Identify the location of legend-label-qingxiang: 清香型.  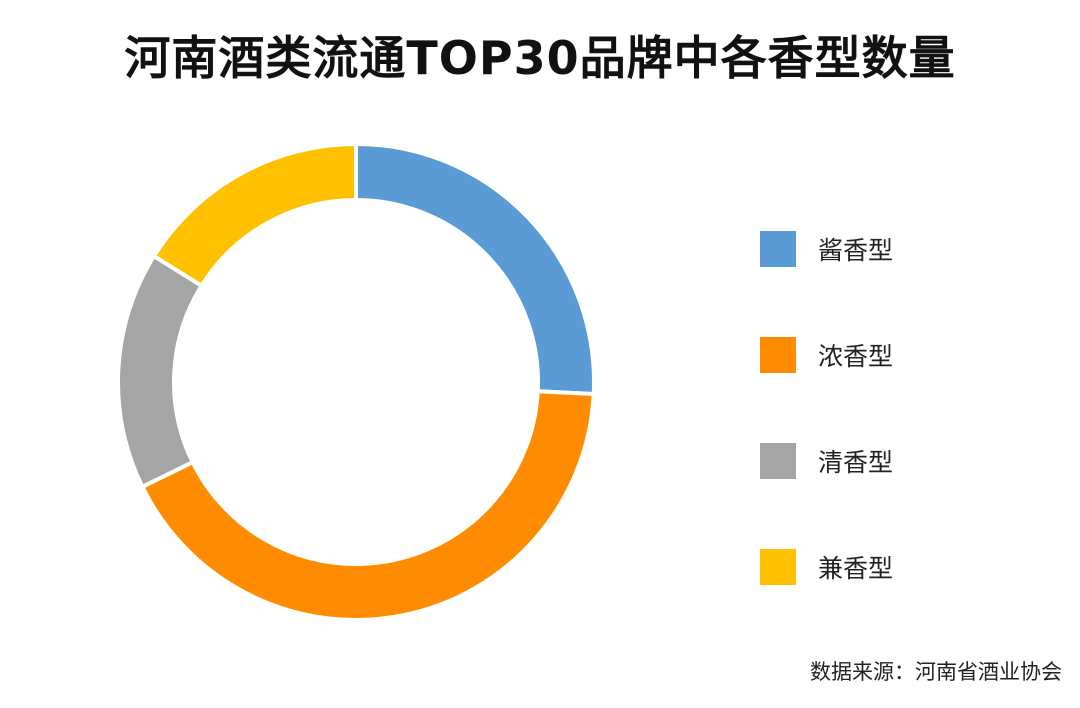
(856, 462).